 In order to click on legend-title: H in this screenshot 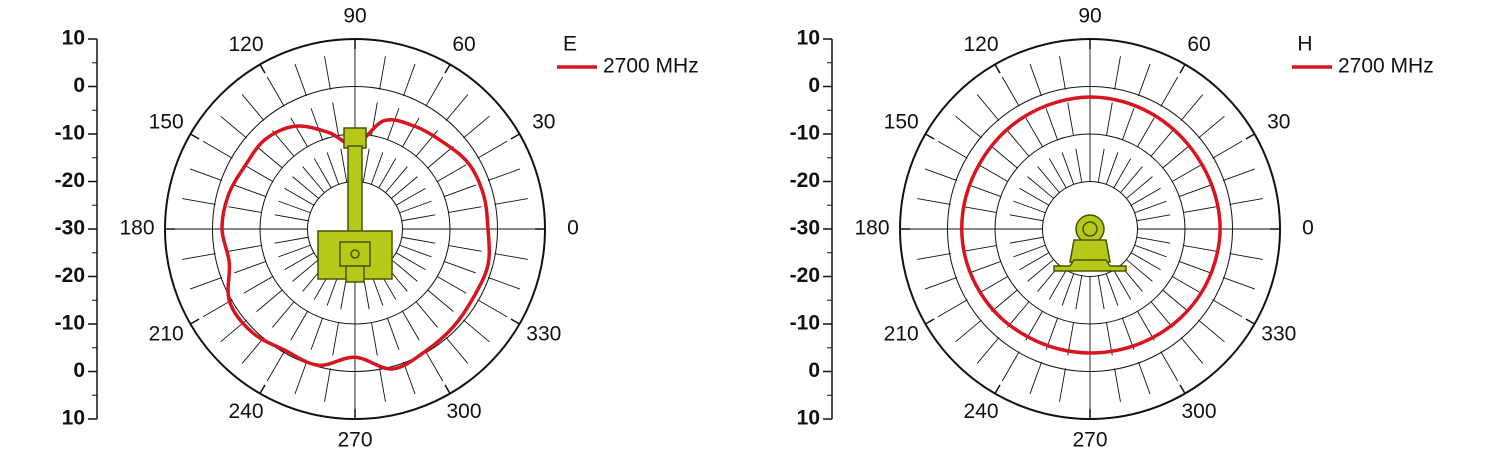, I will do `click(1304, 44)`.